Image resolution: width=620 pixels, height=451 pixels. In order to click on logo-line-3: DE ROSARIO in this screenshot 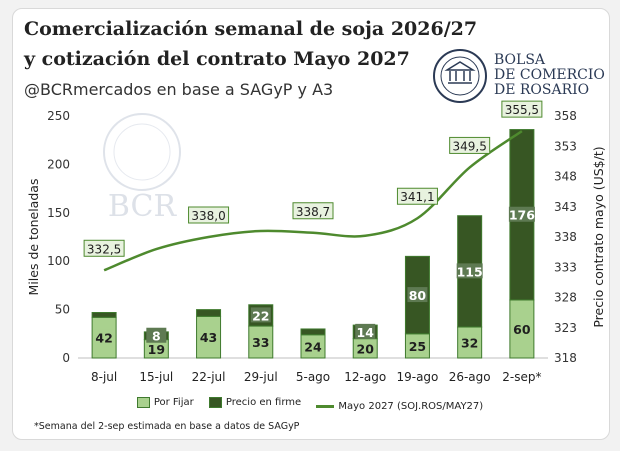, I will do `click(542, 90)`.